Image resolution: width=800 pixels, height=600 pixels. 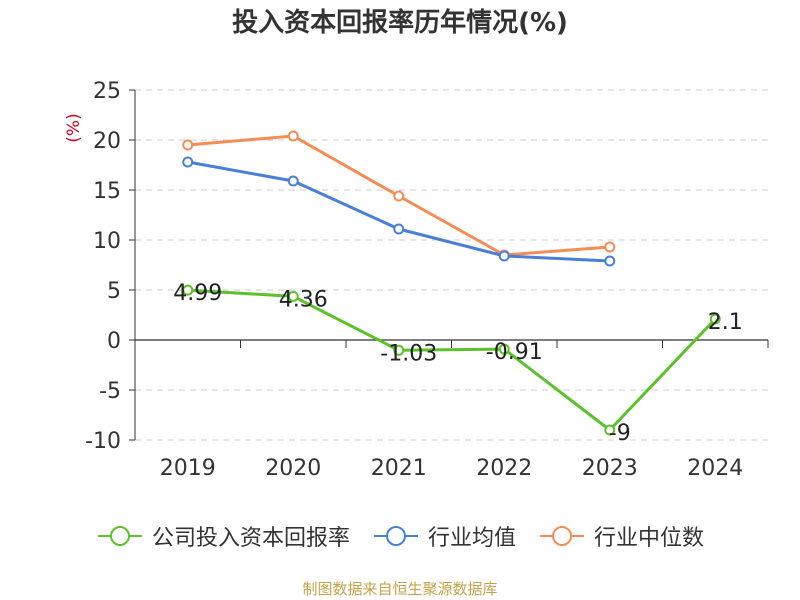 I want to click on y-tick-label: 10, so click(x=107, y=241).